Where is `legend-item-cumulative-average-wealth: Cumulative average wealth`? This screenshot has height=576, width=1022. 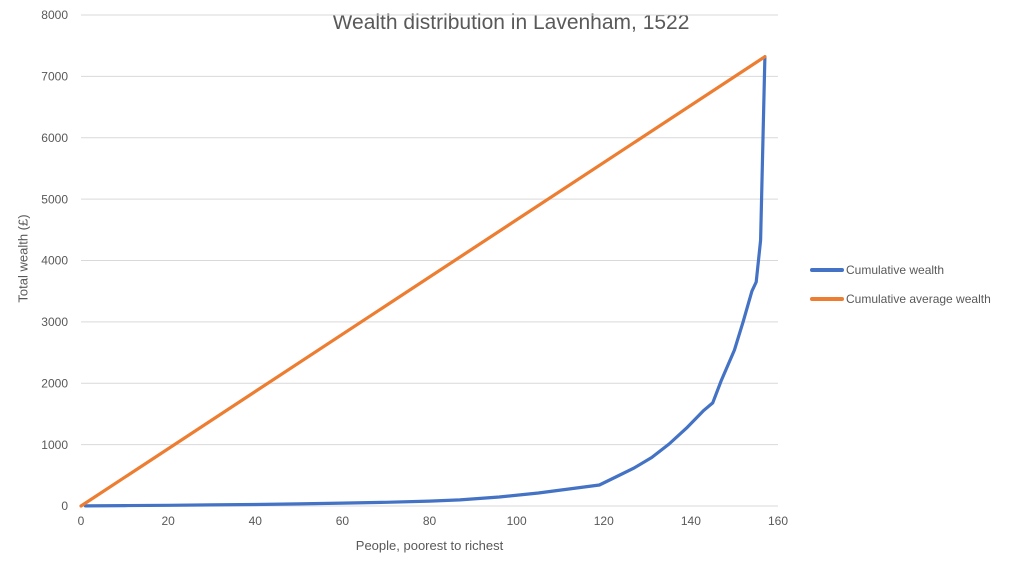 legend-item-cumulative-average-wealth: Cumulative average wealth is located at coordinates (900, 299).